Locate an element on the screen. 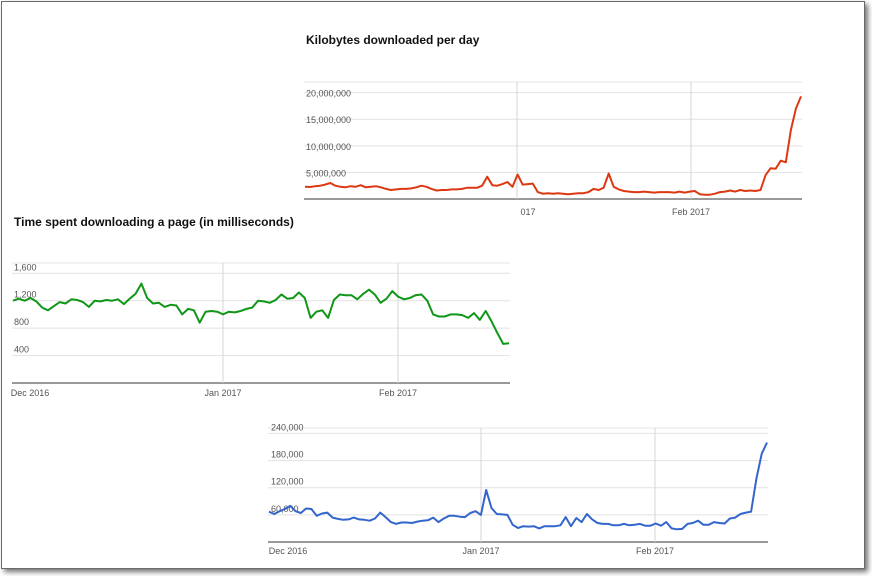  y-tick-label: 5,000,000 is located at coordinates (326, 173).